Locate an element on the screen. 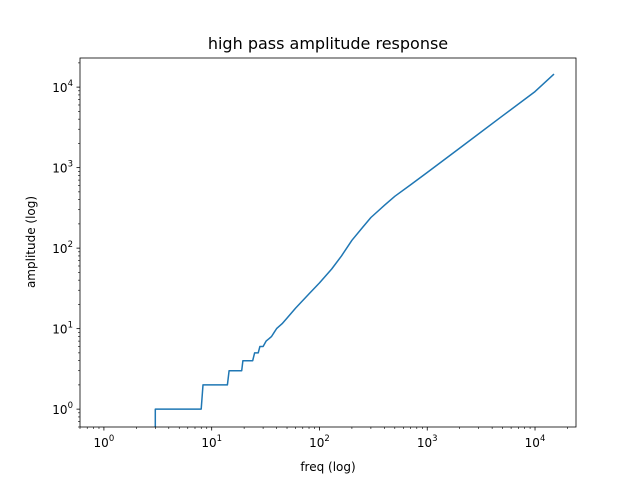 Image resolution: width=640 pixels, height=484 pixels. y-tick-label: 10³ is located at coordinates (62, 168).